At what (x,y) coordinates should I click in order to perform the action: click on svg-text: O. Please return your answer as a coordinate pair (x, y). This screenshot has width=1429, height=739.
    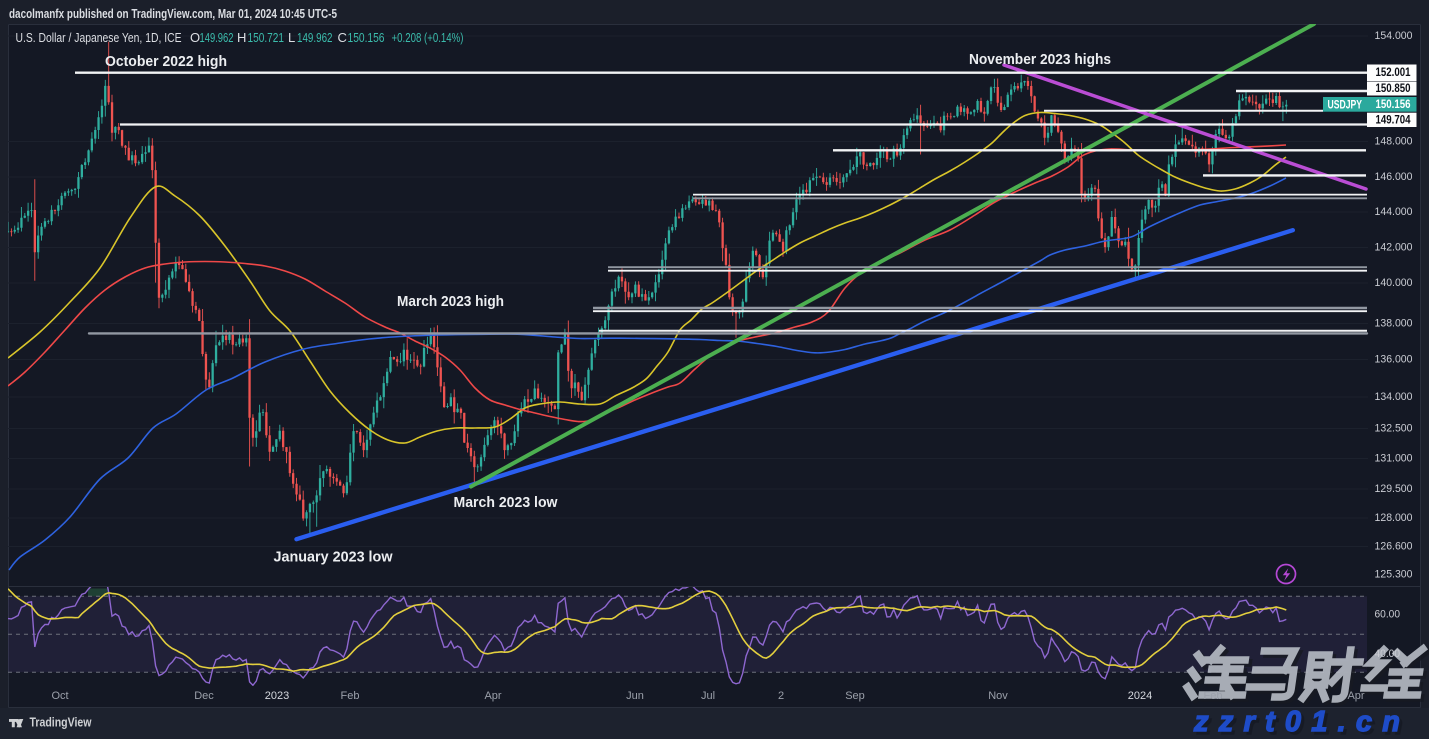
    Looking at the image, I should click on (195, 37).